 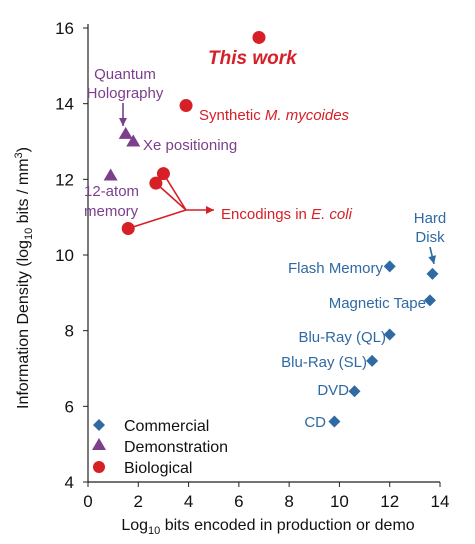 What do you see at coordinates (430, 218) in the screenshot?
I see `annotation-hard-line1: Hard` at bounding box center [430, 218].